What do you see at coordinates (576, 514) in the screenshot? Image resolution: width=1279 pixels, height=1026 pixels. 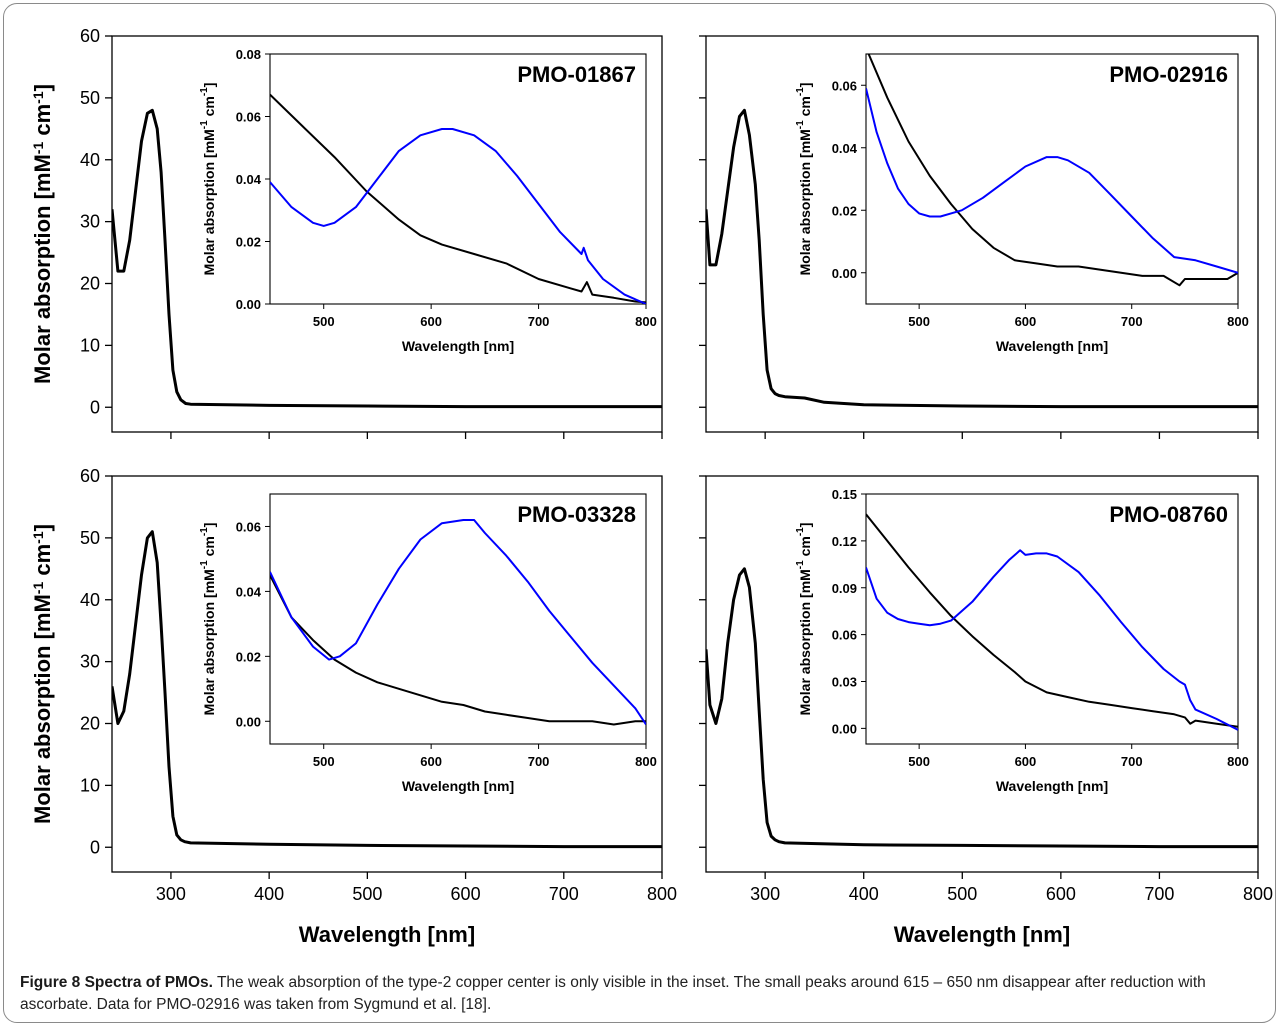 I see `inset-title: PMO-03328` at bounding box center [576, 514].